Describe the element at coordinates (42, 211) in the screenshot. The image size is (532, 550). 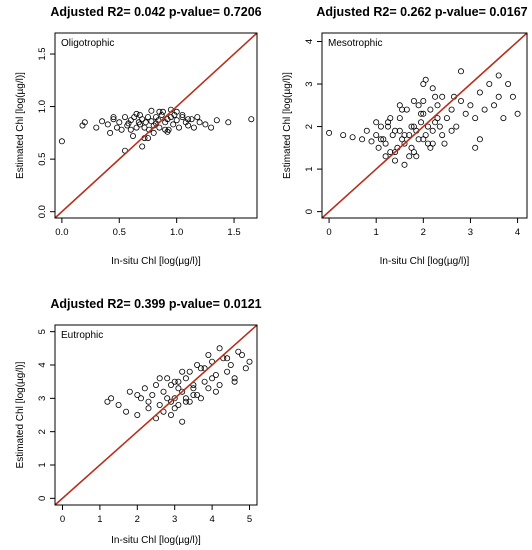
I see `y-tick-label: 0.0` at that location.